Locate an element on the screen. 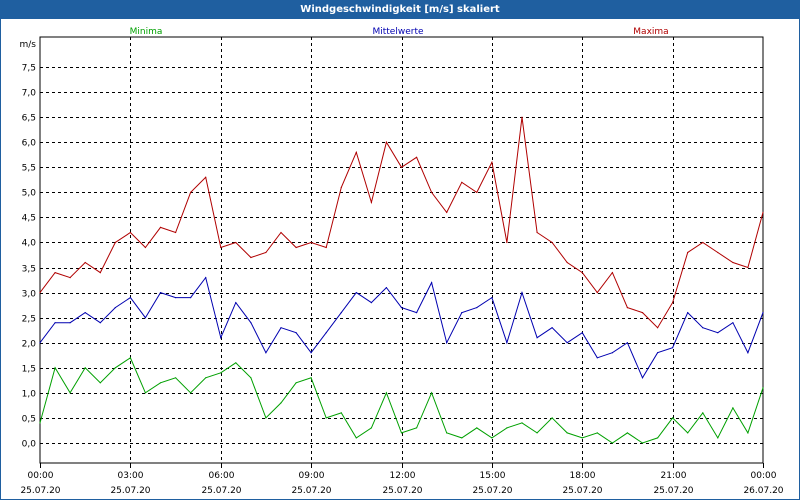  x-tick-time: 09:00 is located at coordinates (312, 476).